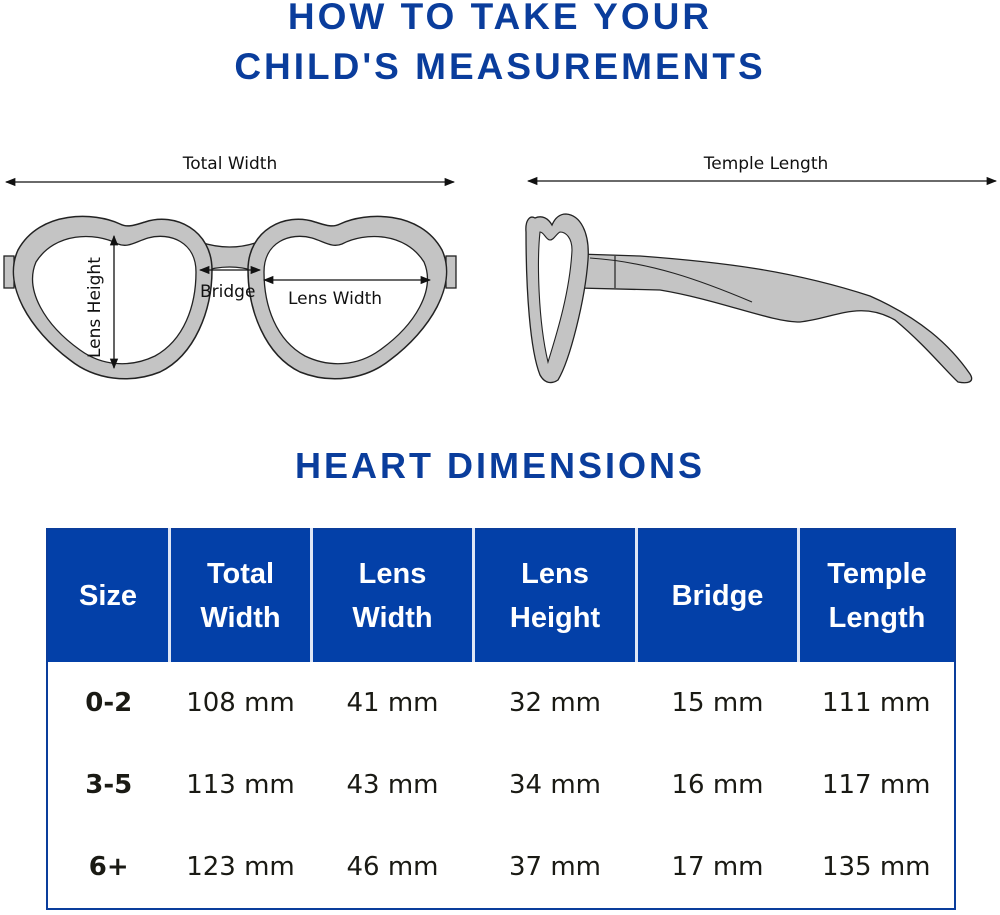  I want to click on cell-lens-width: 41 mm, so click(392, 703).